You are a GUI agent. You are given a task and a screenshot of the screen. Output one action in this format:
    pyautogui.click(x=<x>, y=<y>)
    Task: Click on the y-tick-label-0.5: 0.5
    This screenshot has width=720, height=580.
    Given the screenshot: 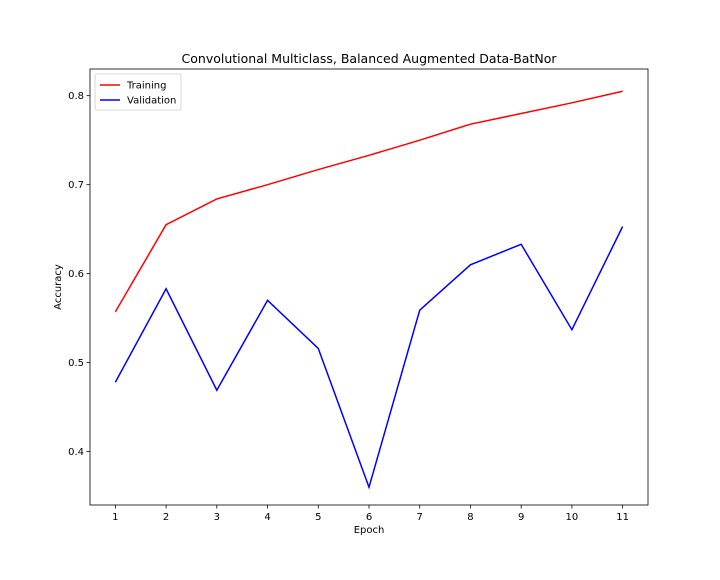 What is the action you would take?
    pyautogui.click(x=76, y=363)
    